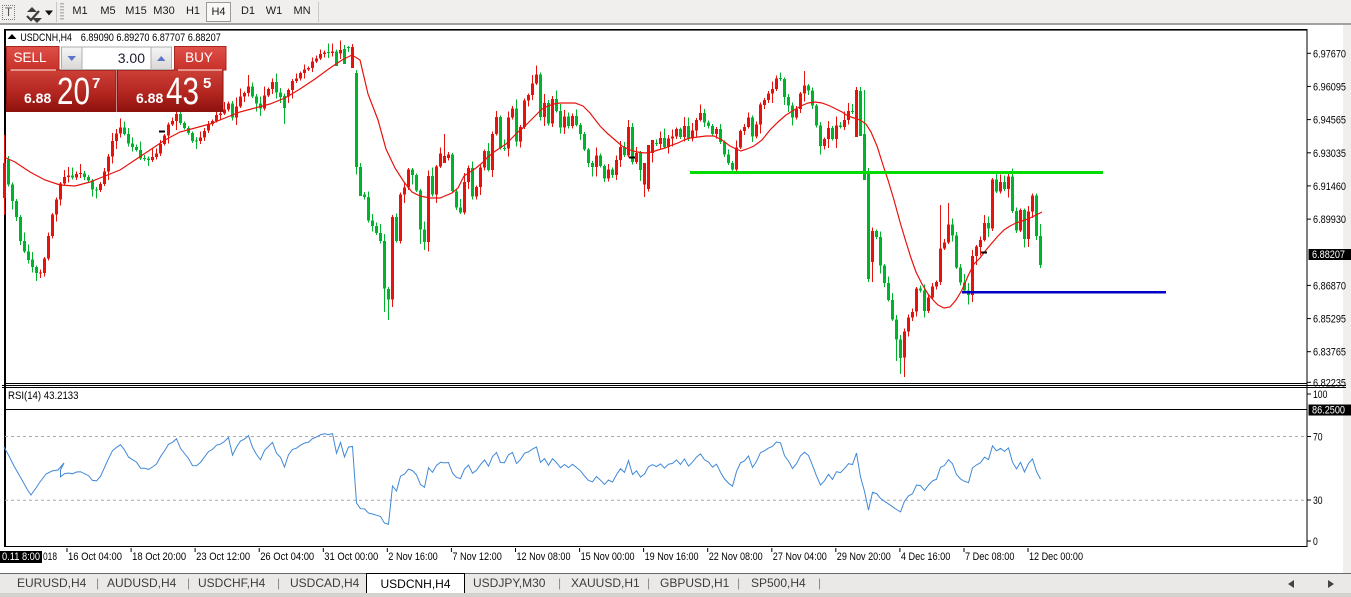  I want to click on svg-text: 7 Nov 12:00, so click(477, 557).